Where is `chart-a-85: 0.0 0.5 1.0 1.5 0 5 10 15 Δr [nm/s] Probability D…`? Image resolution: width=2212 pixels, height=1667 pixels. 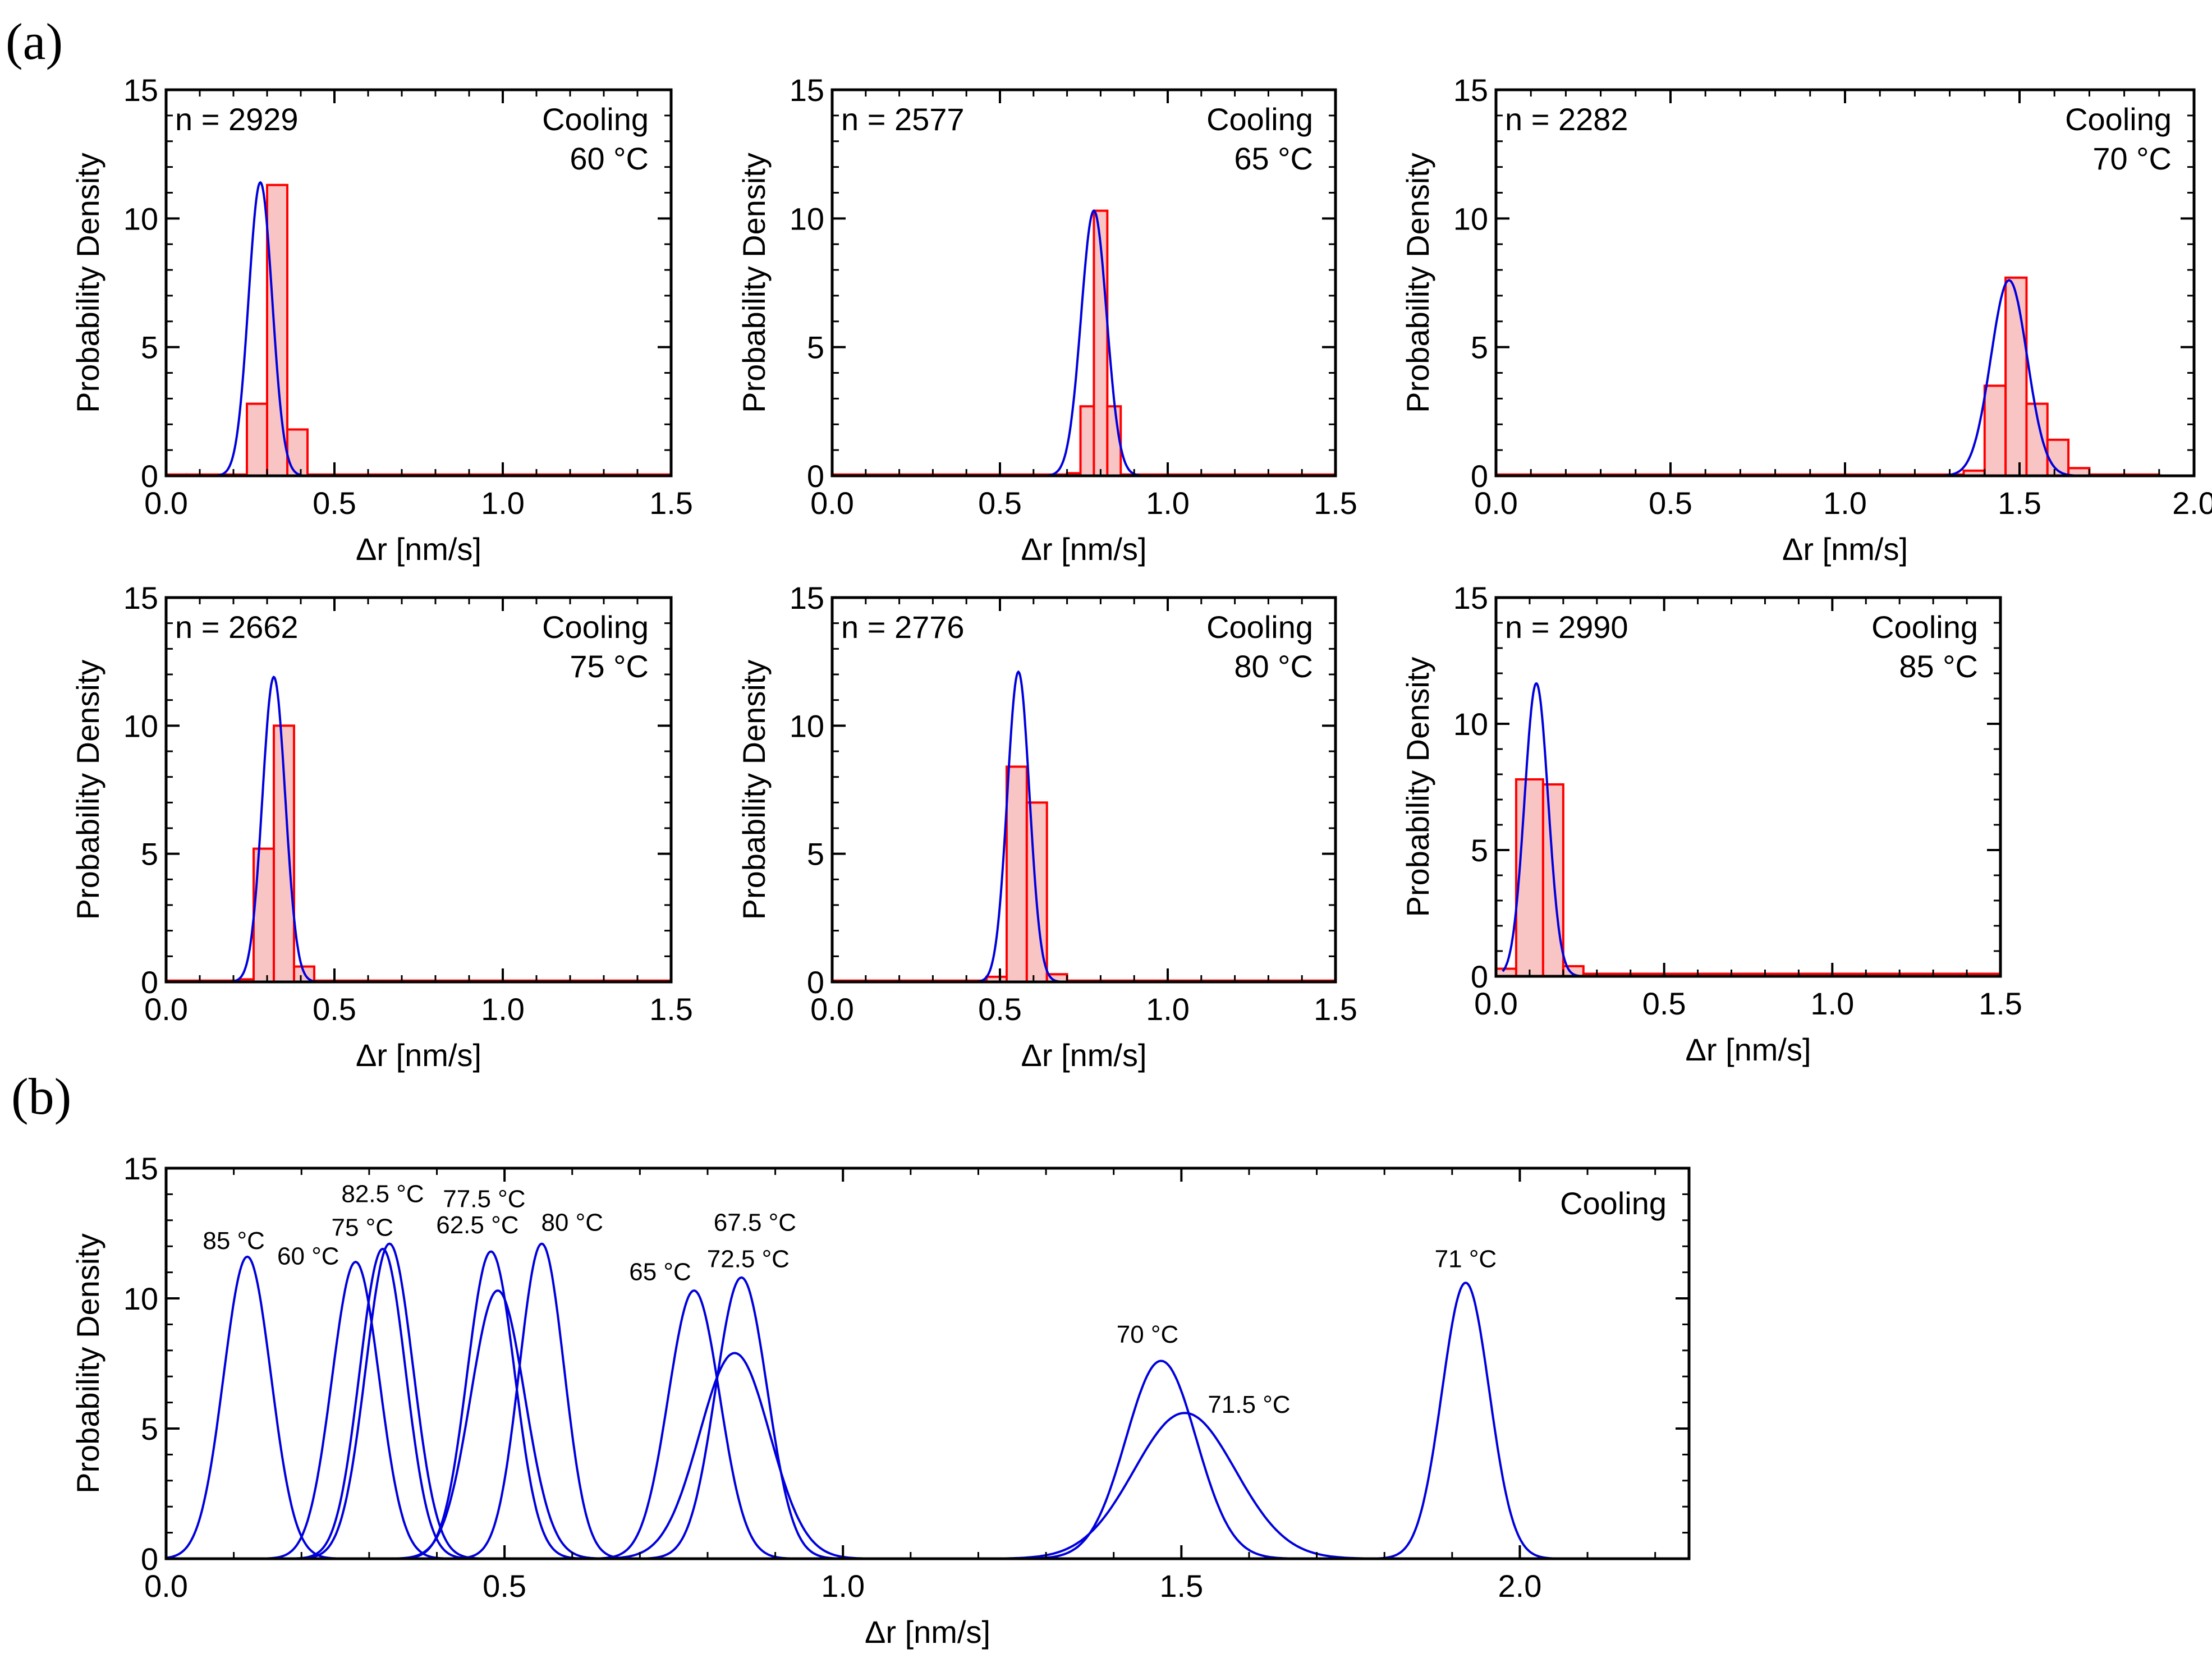 chart-a-85: 0.0 0.5 1.0 1.5 0 5 10 15 Δr [nm/s] Probability D… is located at coordinates (1711, 823).